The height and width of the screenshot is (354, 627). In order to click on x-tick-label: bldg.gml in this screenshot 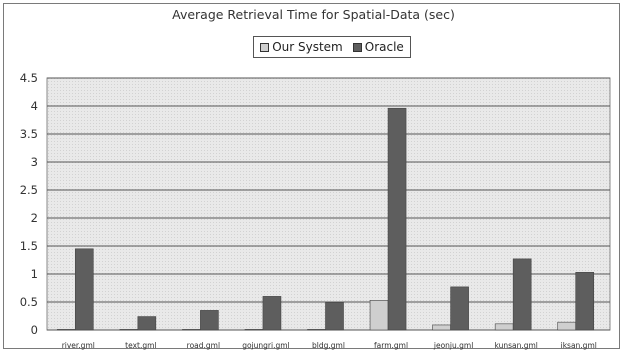, I will do `click(328, 345)`.